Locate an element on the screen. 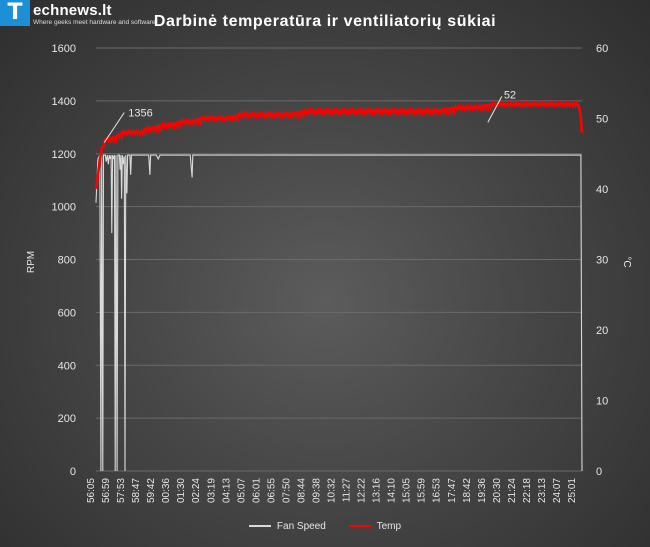  x-tick-label: 17:47 is located at coordinates (452, 490).